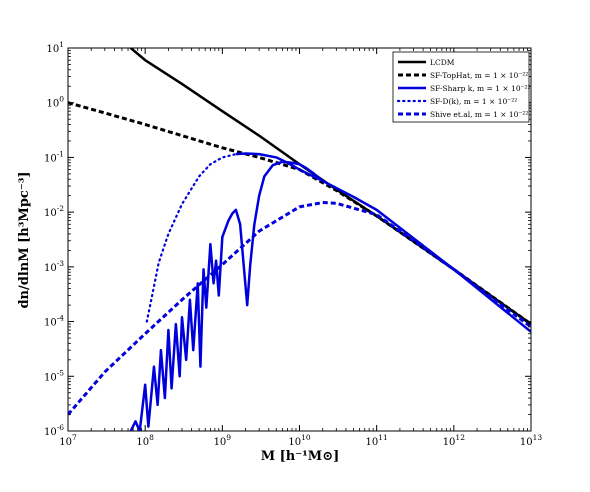  Describe the element at coordinates (24, 239) in the screenshot. I see `y-axis-label: dn/dlnM [h³Mpc⁻³]` at that location.